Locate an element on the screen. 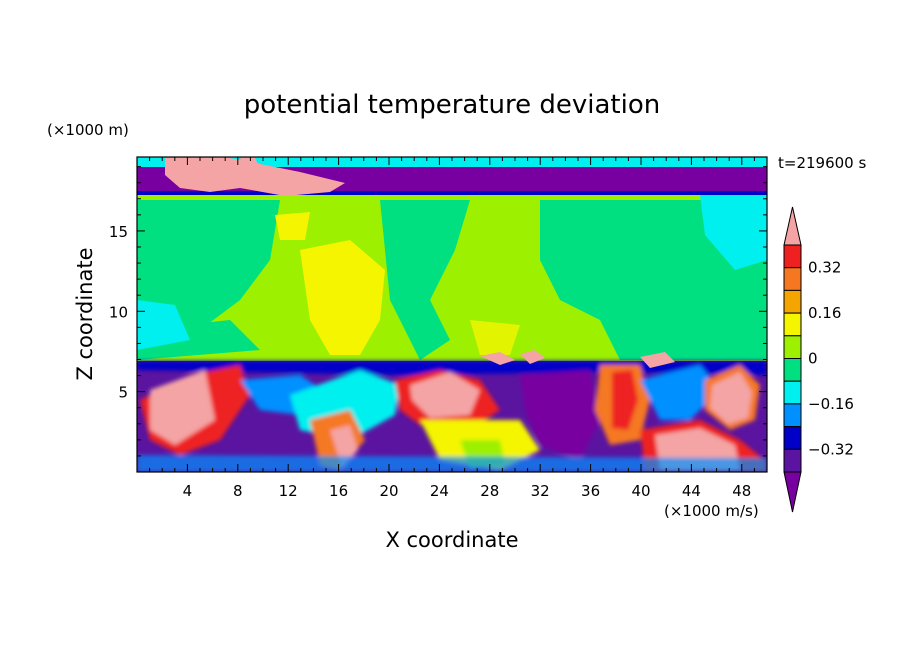 This screenshot has height=654, width=904. y-tick-label: 5 is located at coordinates (123, 393).